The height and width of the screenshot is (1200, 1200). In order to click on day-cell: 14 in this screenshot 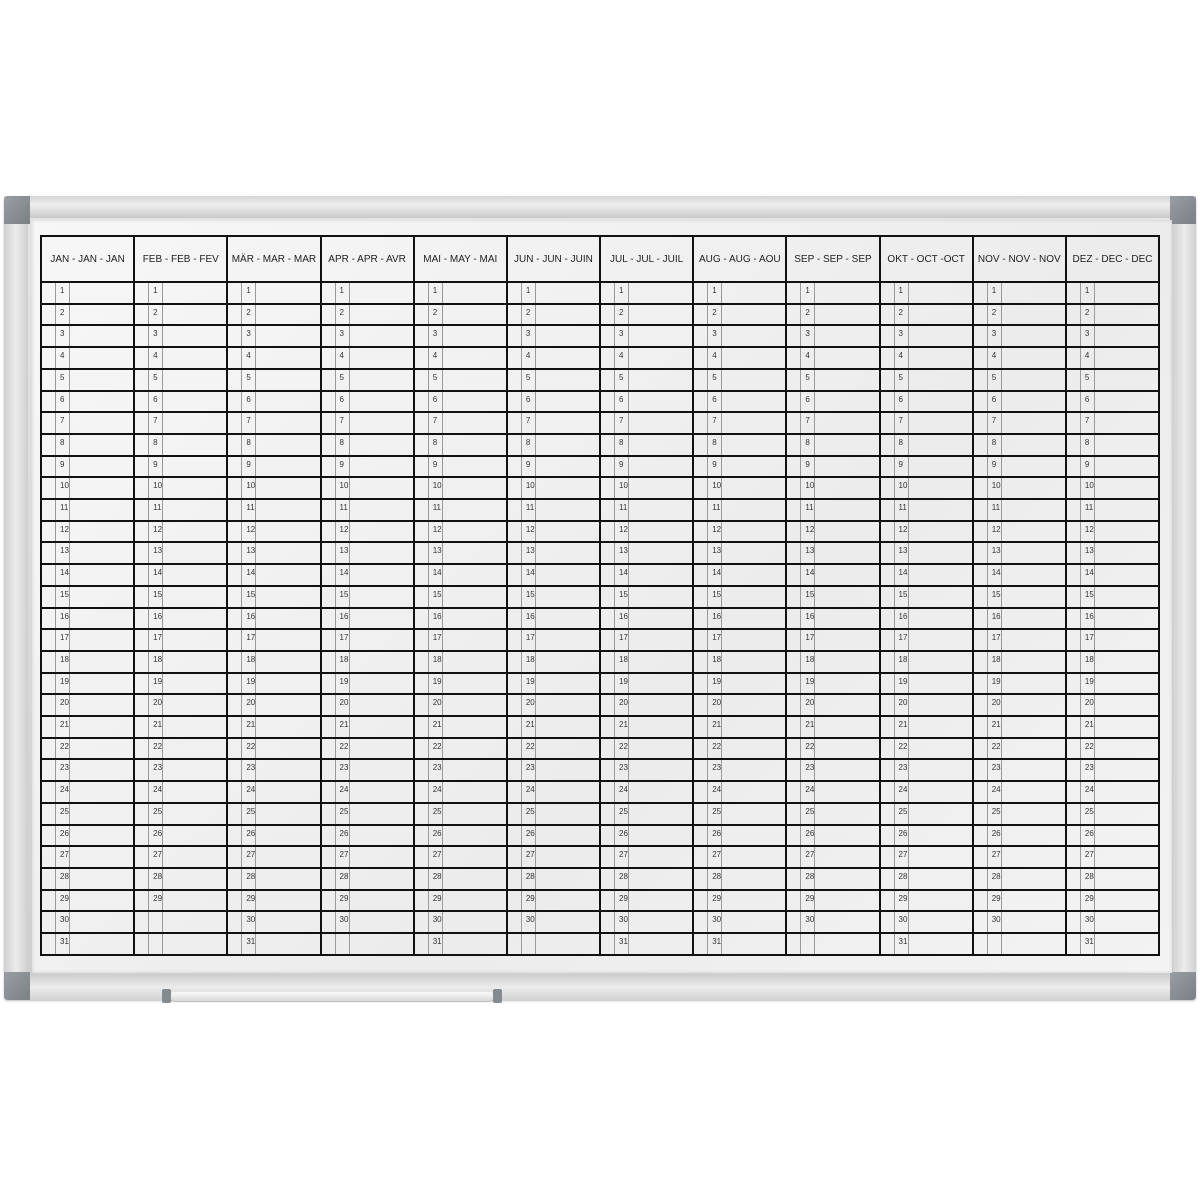, I will do `click(274, 576)`.